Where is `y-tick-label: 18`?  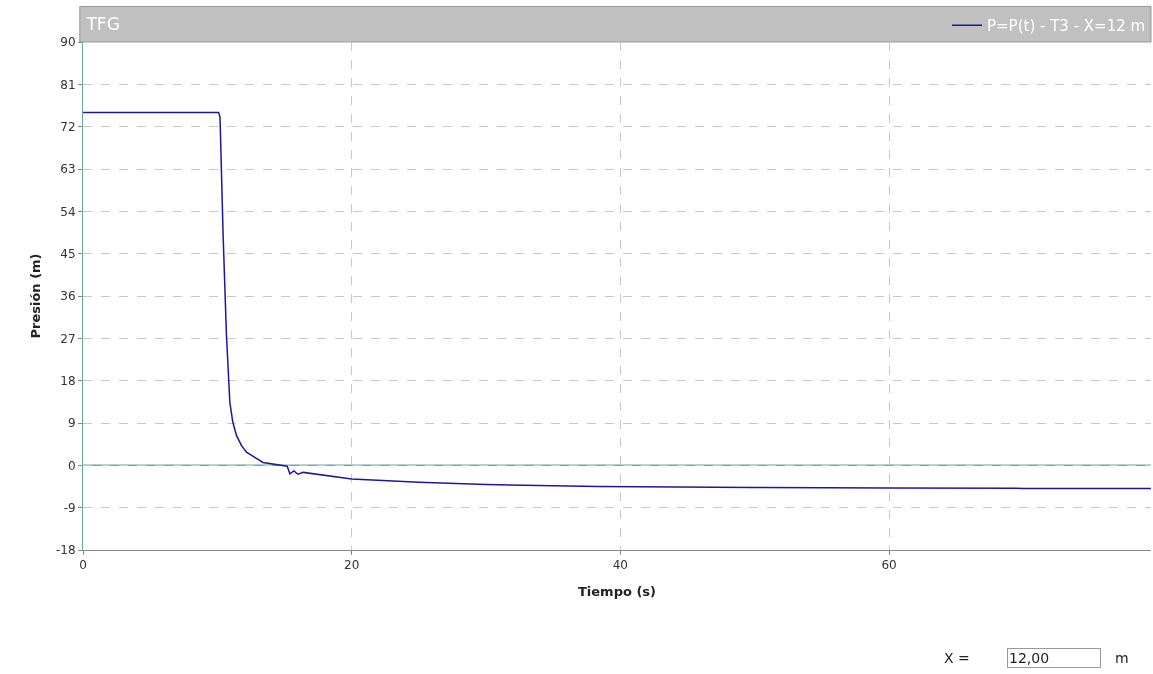 y-tick-label: 18 is located at coordinates (68, 380).